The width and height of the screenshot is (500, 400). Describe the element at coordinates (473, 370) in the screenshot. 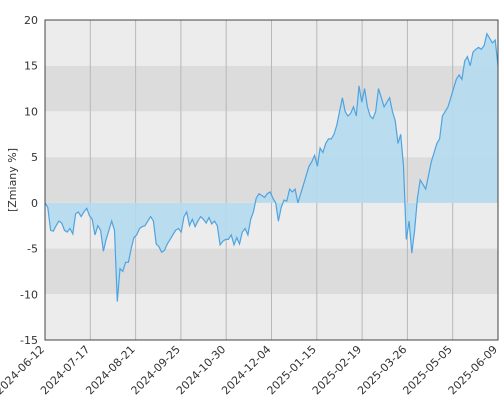

I see `x-tick-label: 2025-06-09` at that location.